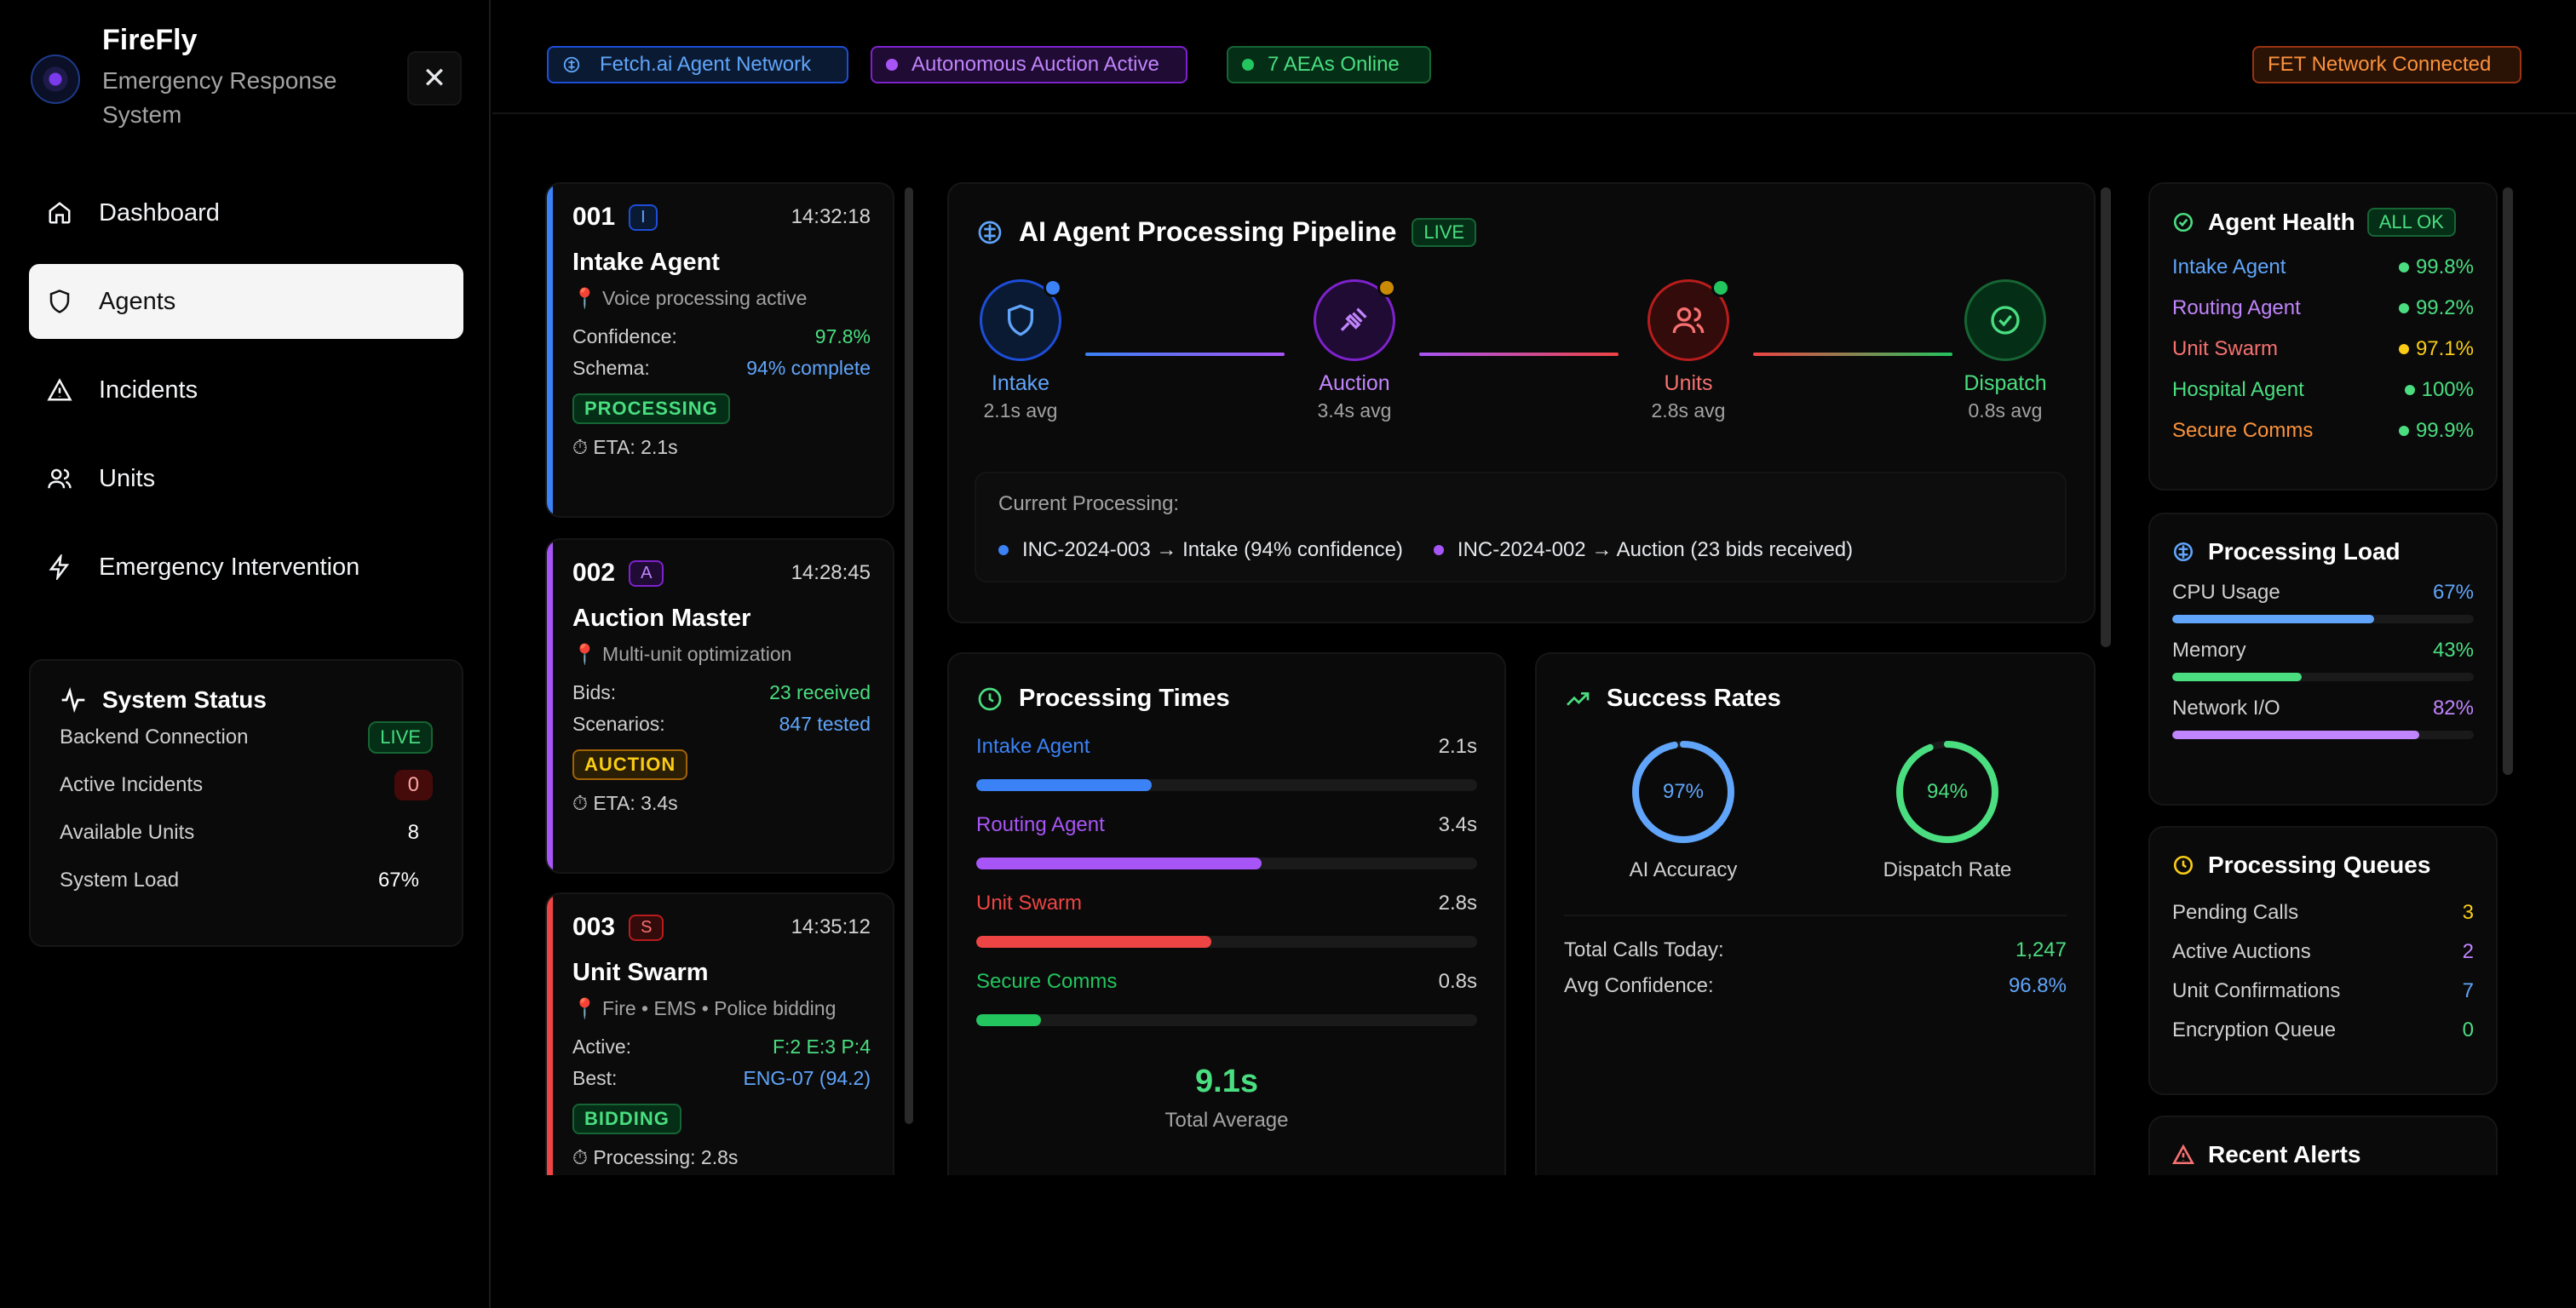 The height and width of the screenshot is (1308, 2576). Describe the element at coordinates (2453, 650) in the screenshot. I see `load-value: 43%` at that location.